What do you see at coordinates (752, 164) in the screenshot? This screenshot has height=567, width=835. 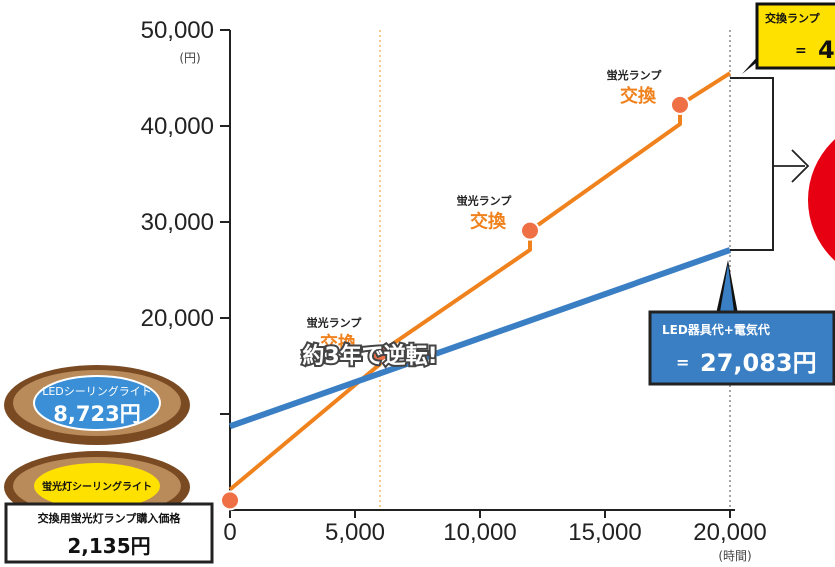 I see `difference-bracket` at bounding box center [752, 164].